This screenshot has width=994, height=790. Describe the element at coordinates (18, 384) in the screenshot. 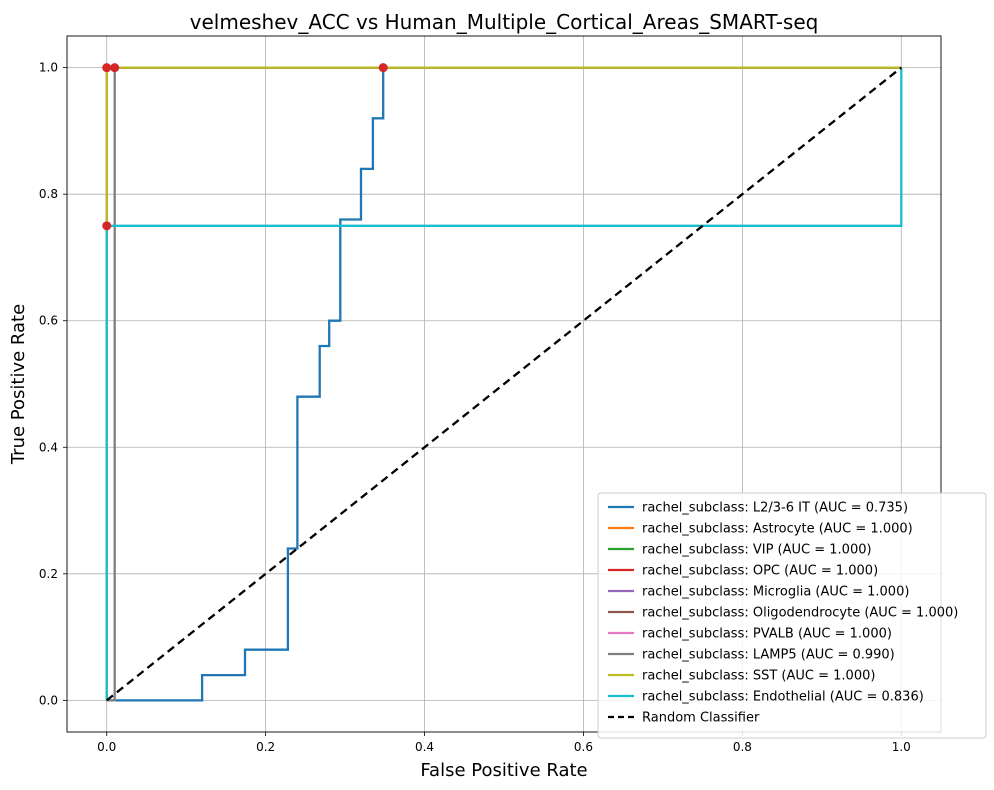

I see `y-axis-label: True Positive Rate` at that location.